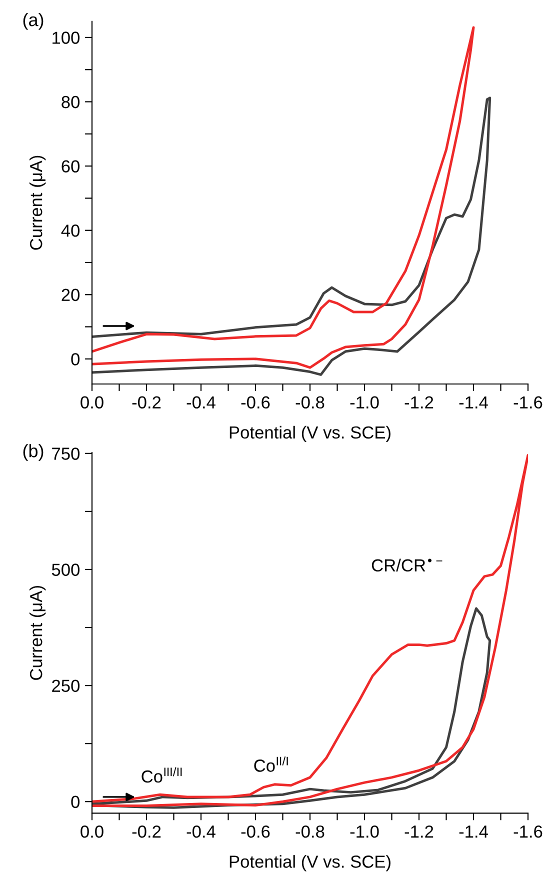  Describe the element at coordinates (407, 565) in the screenshot. I see `annotation: CR/CR$^{•−}$` at that location.